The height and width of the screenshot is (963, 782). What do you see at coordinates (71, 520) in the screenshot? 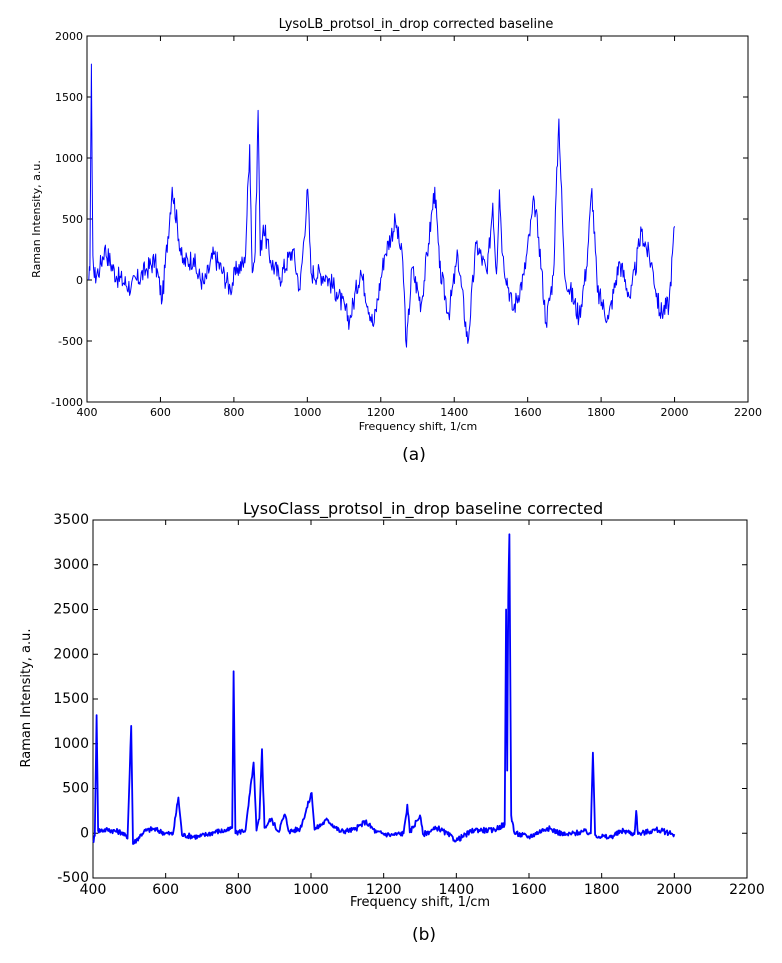
I see `y-tick-label: 3500` at bounding box center [71, 520].